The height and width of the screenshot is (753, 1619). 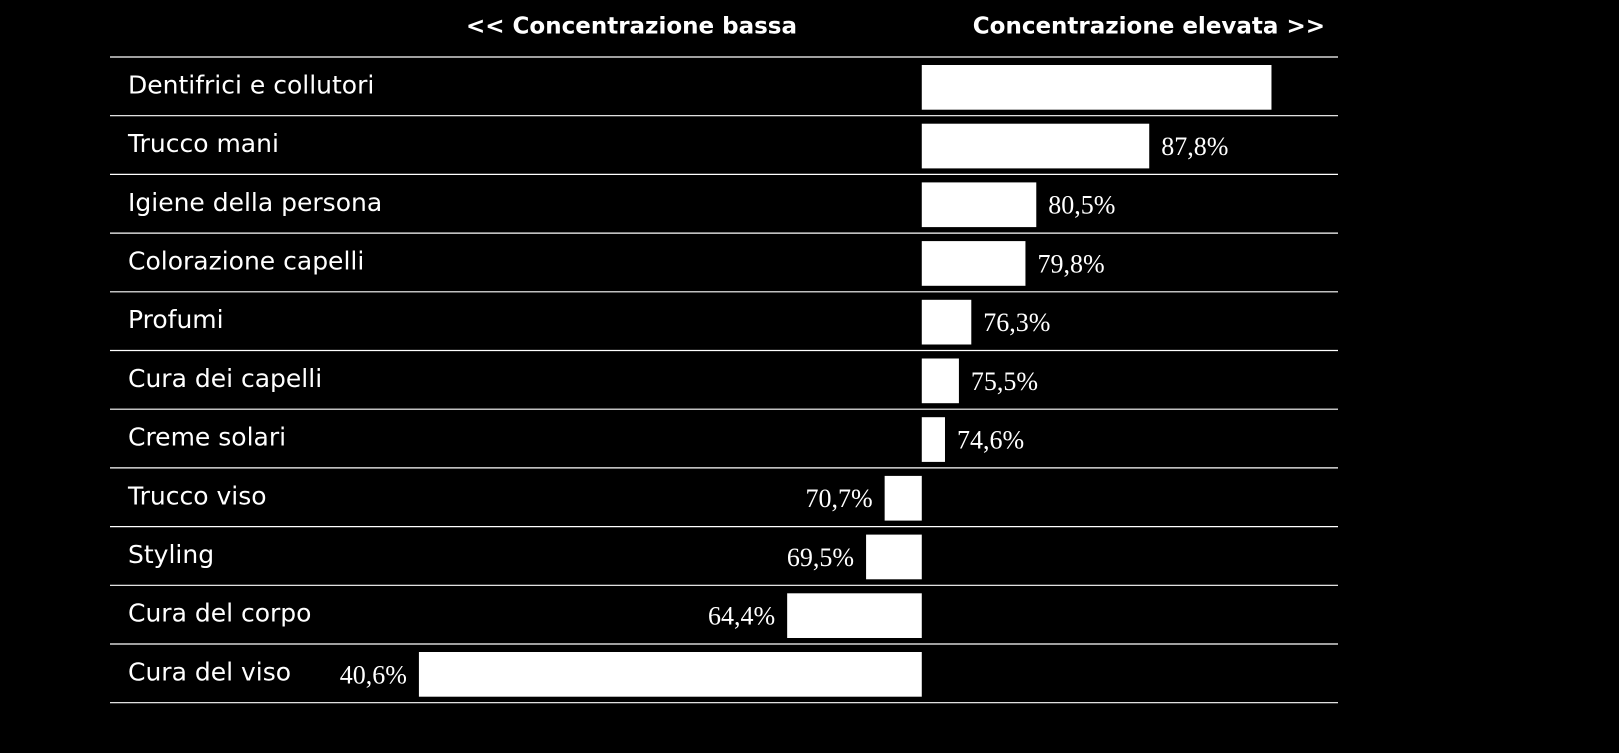 I want to click on category-label: Cura del viso, so click(x=209, y=671).